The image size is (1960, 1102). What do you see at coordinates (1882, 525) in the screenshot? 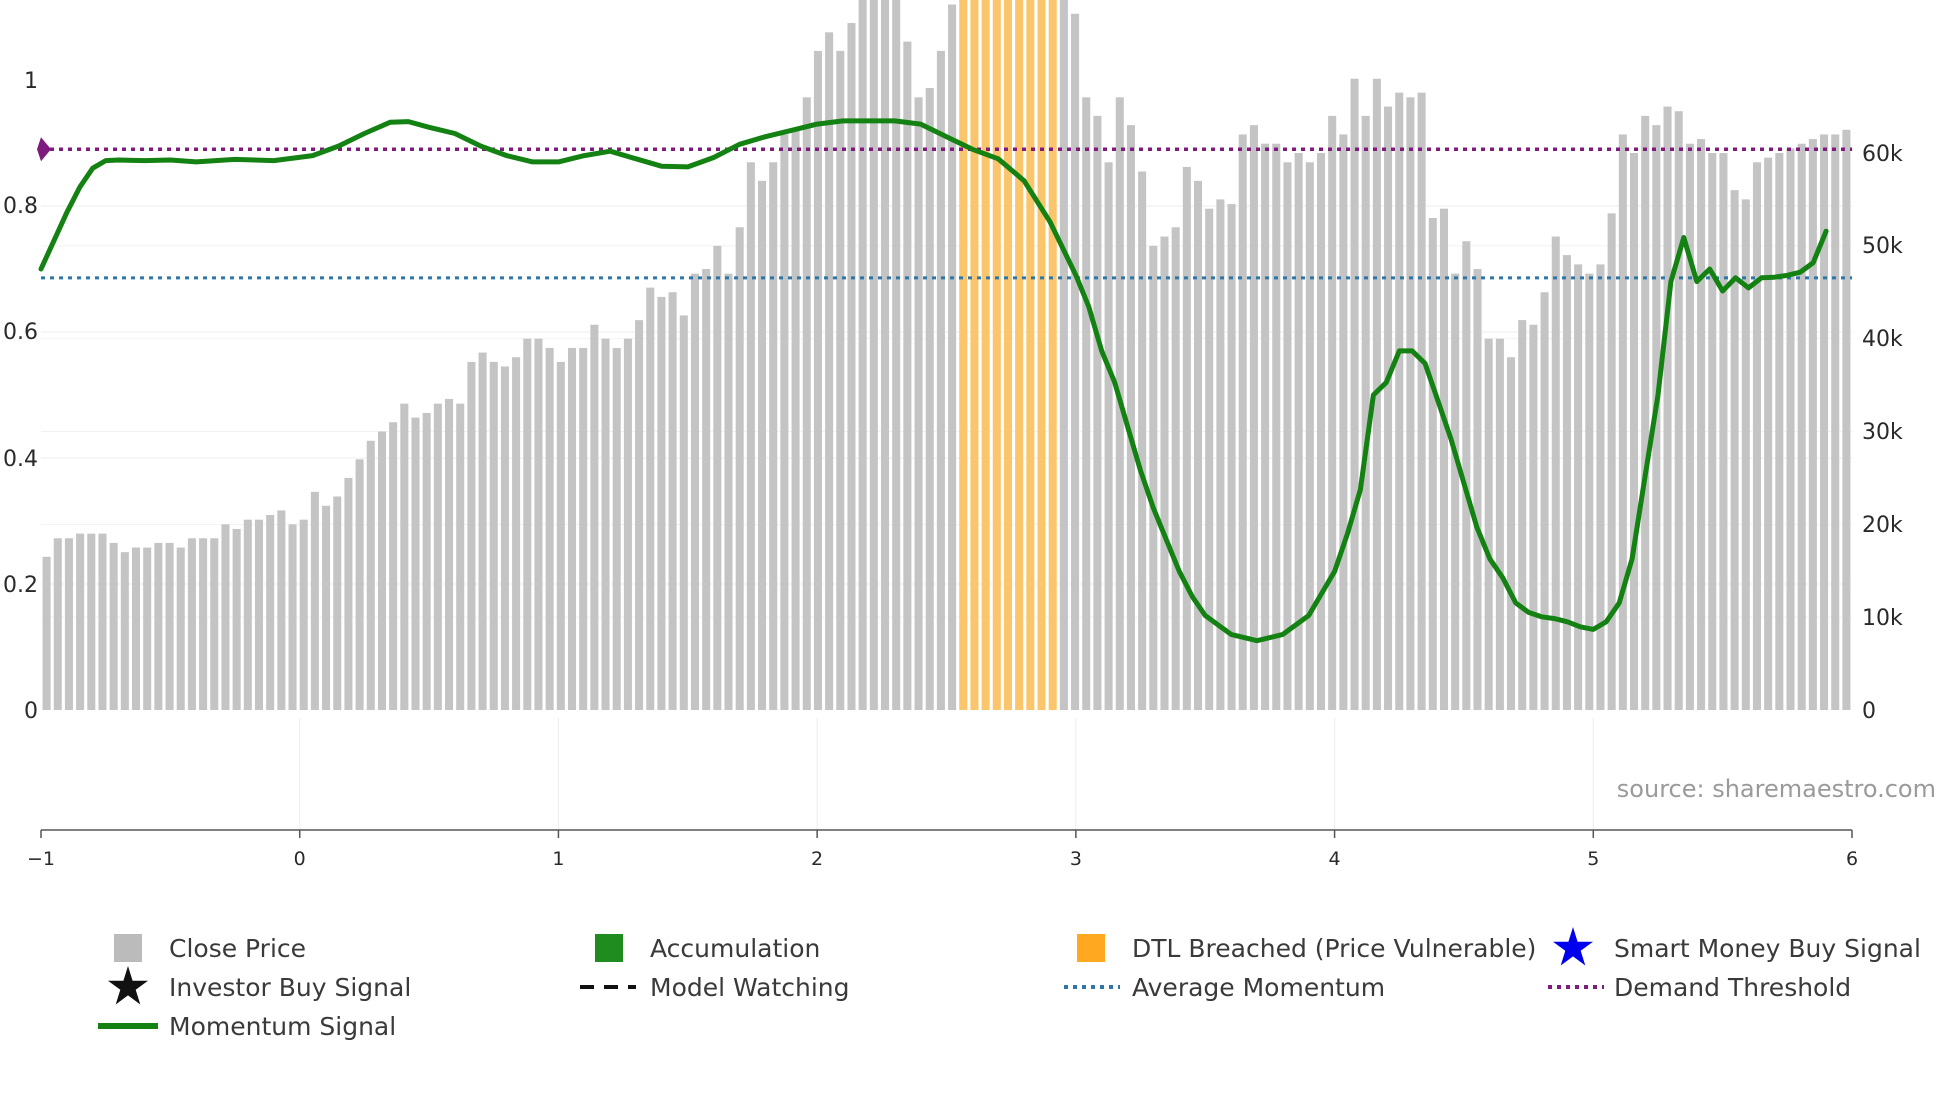
I see `y-right-tick: 20k` at bounding box center [1882, 525].